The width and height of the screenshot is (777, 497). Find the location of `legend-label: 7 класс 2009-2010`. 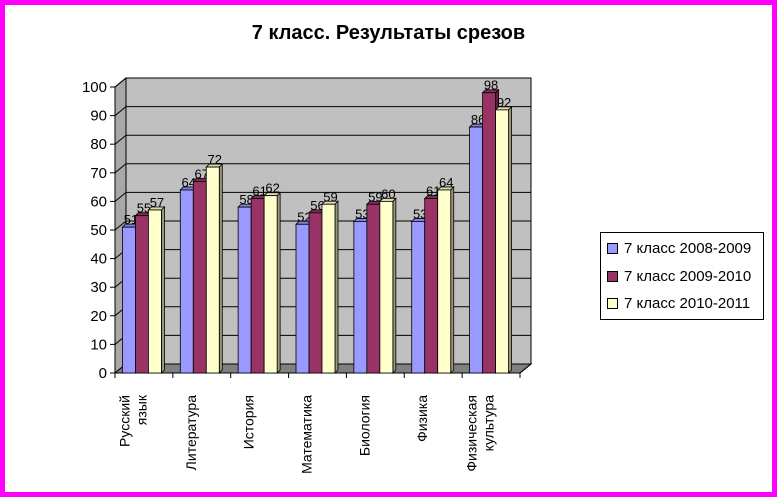

legend-label: 7 класс 2009-2010 is located at coordinates (688, 276).